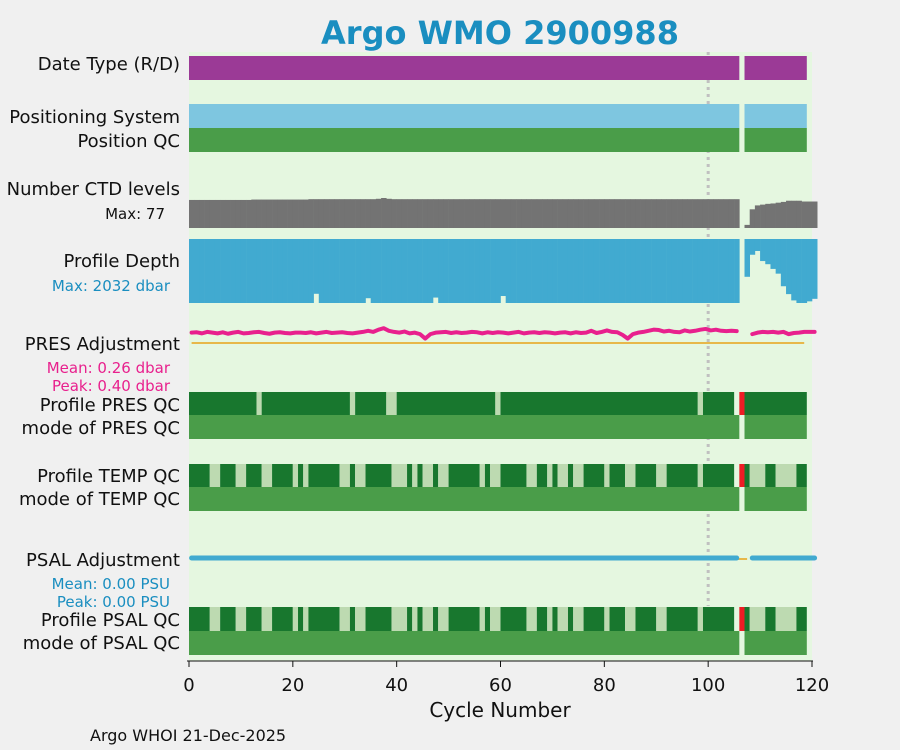 This screenshot has height=750, width=900. What do you see at coordinates (121, 261) in the screenshot?
I see `row-label-profile-depth: Profile Depth` at bounding box center [121, 261].